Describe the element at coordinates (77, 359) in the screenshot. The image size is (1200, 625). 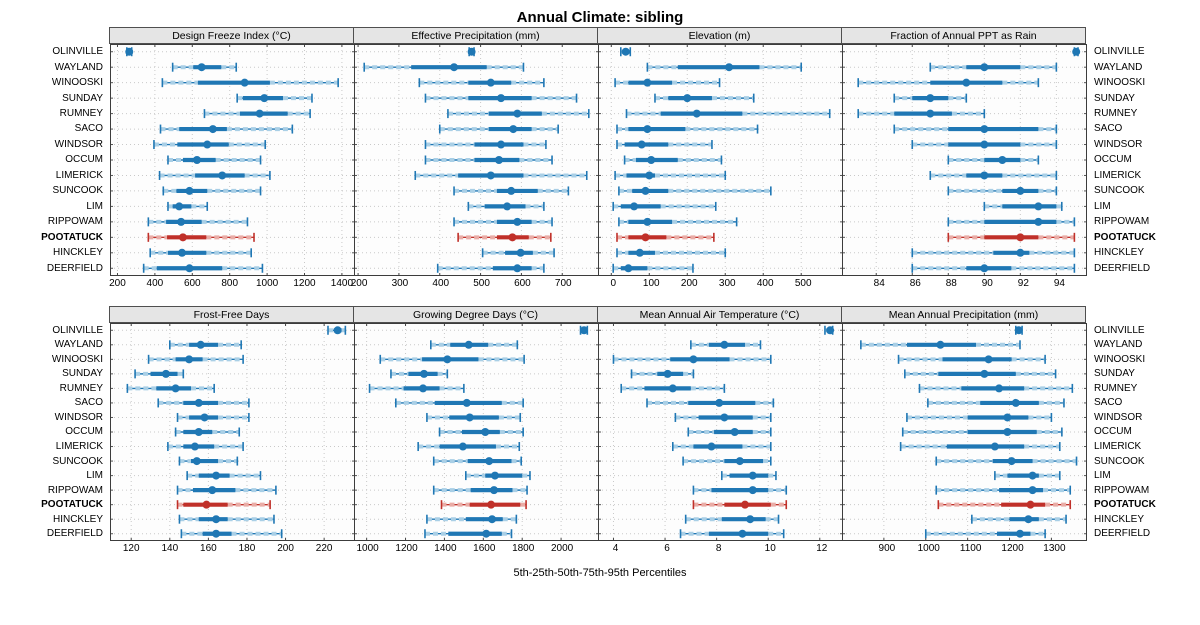
I see `station-label: WINOOSKI` at that location.